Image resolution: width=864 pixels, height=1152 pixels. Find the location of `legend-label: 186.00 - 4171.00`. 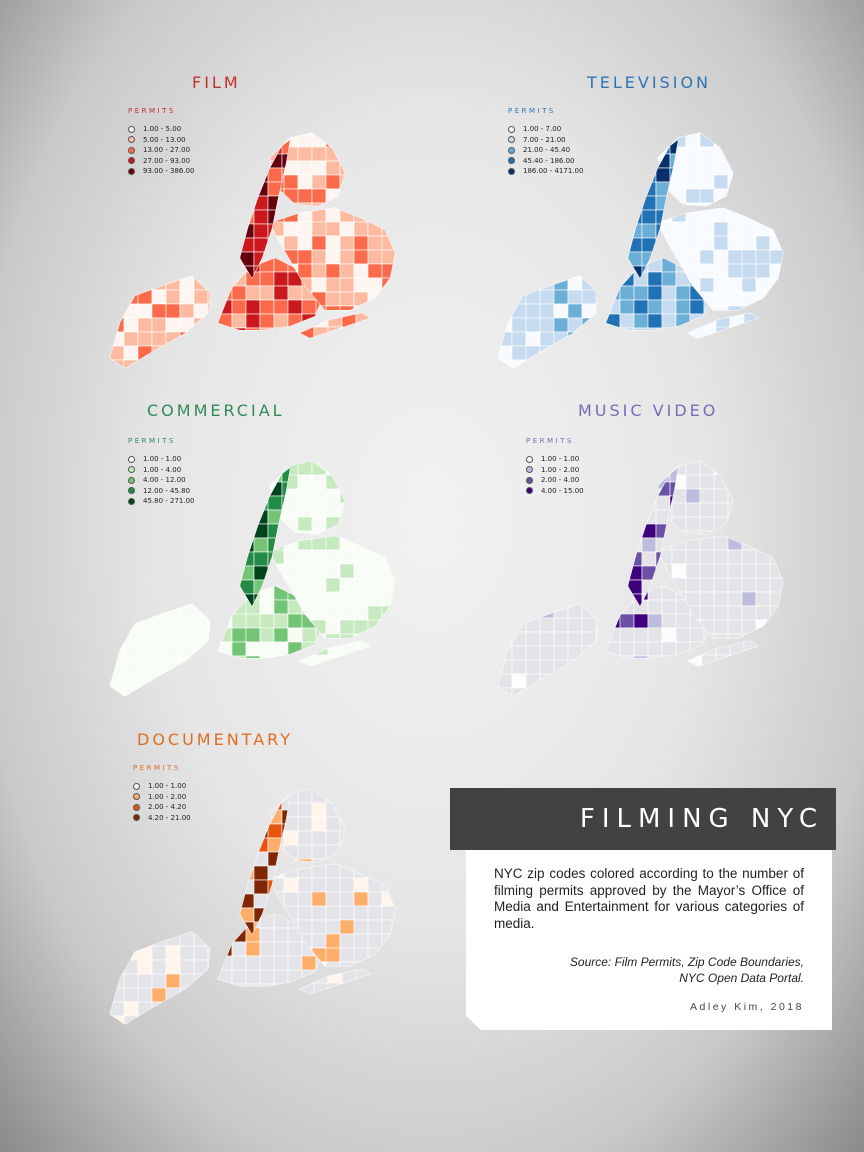

legend-label: 186.00 - 4171.00 is located at coordinates (553, 171).